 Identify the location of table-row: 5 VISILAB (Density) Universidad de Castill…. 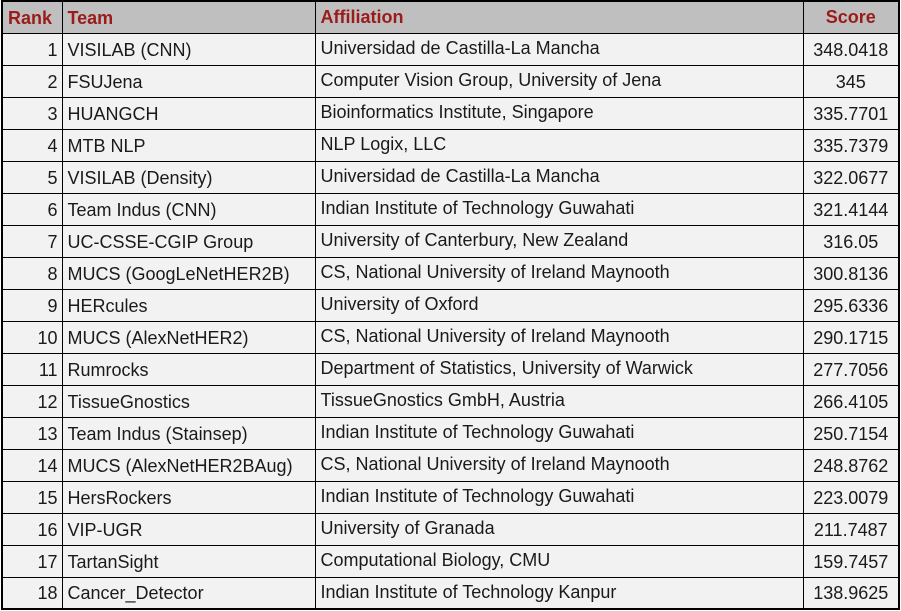
(450, 177).